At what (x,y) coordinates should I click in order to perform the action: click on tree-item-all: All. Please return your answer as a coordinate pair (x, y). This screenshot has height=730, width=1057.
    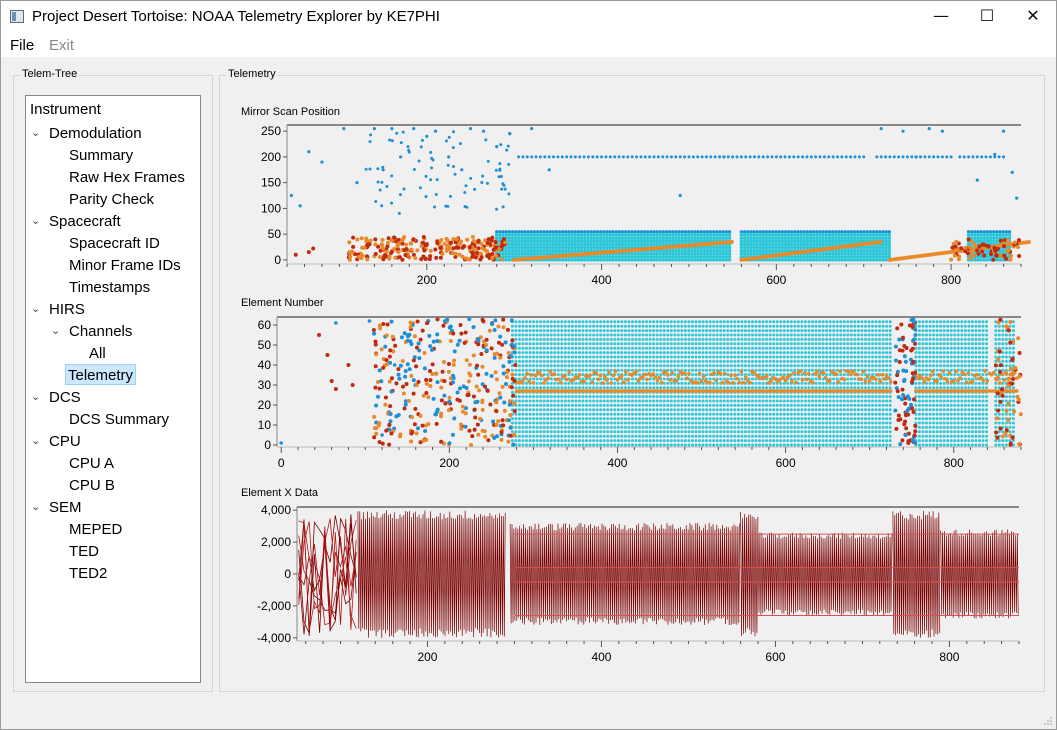
    Looking at the image, I should click on (97, 353).